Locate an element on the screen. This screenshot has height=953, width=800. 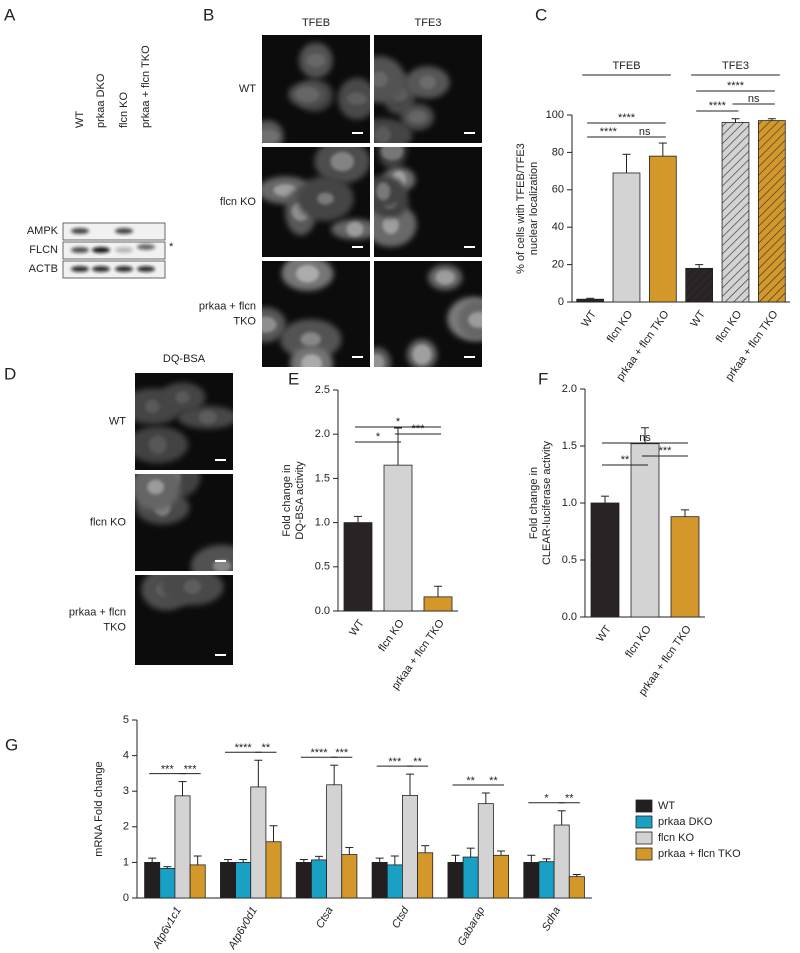
lane-label: flcn KO is located at coordinates (124, 109).